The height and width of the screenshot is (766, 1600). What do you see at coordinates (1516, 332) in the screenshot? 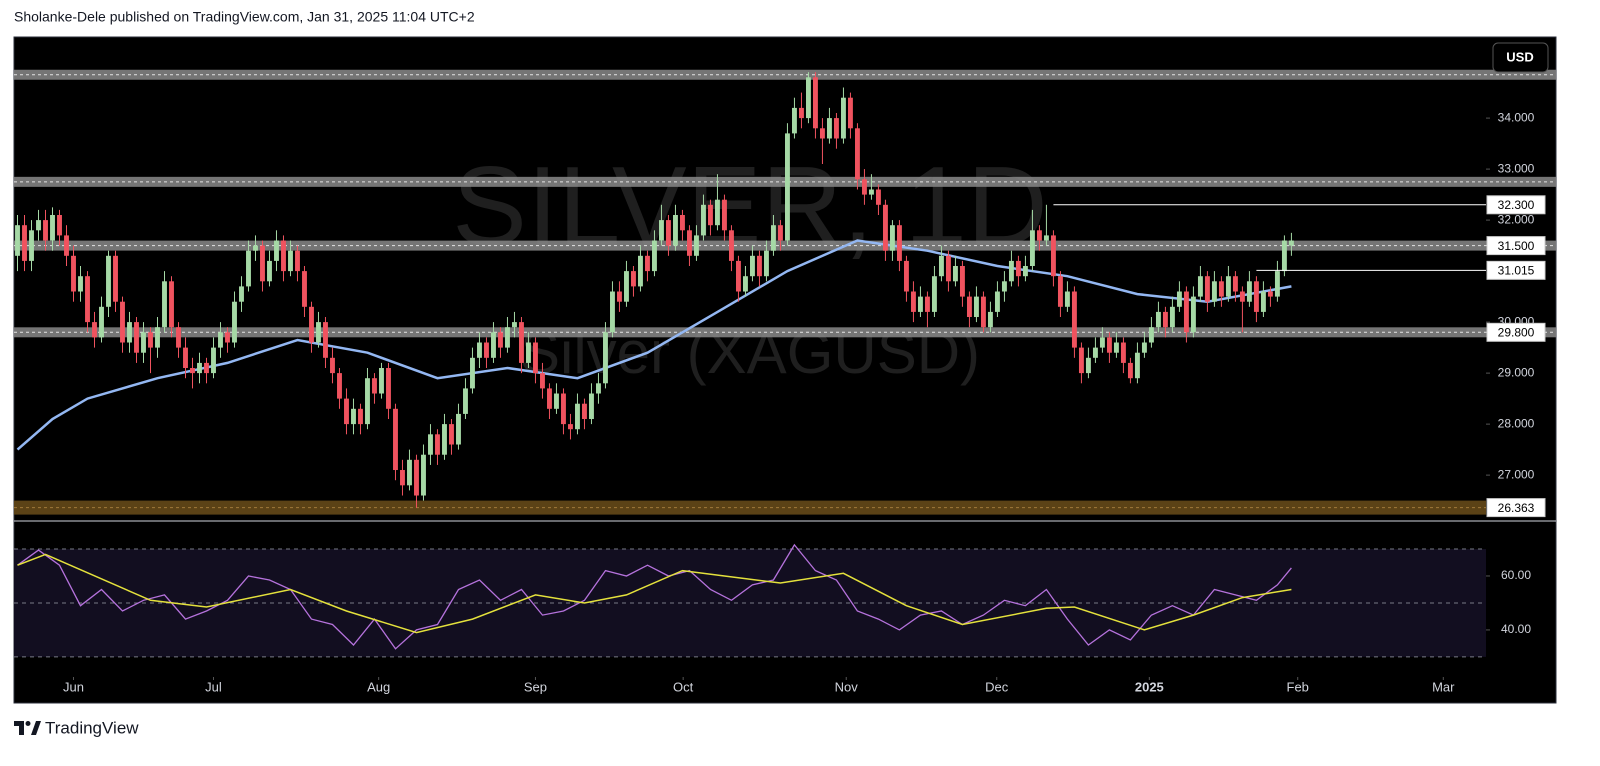
I see `level-box` at bounding box center [1516, 332].